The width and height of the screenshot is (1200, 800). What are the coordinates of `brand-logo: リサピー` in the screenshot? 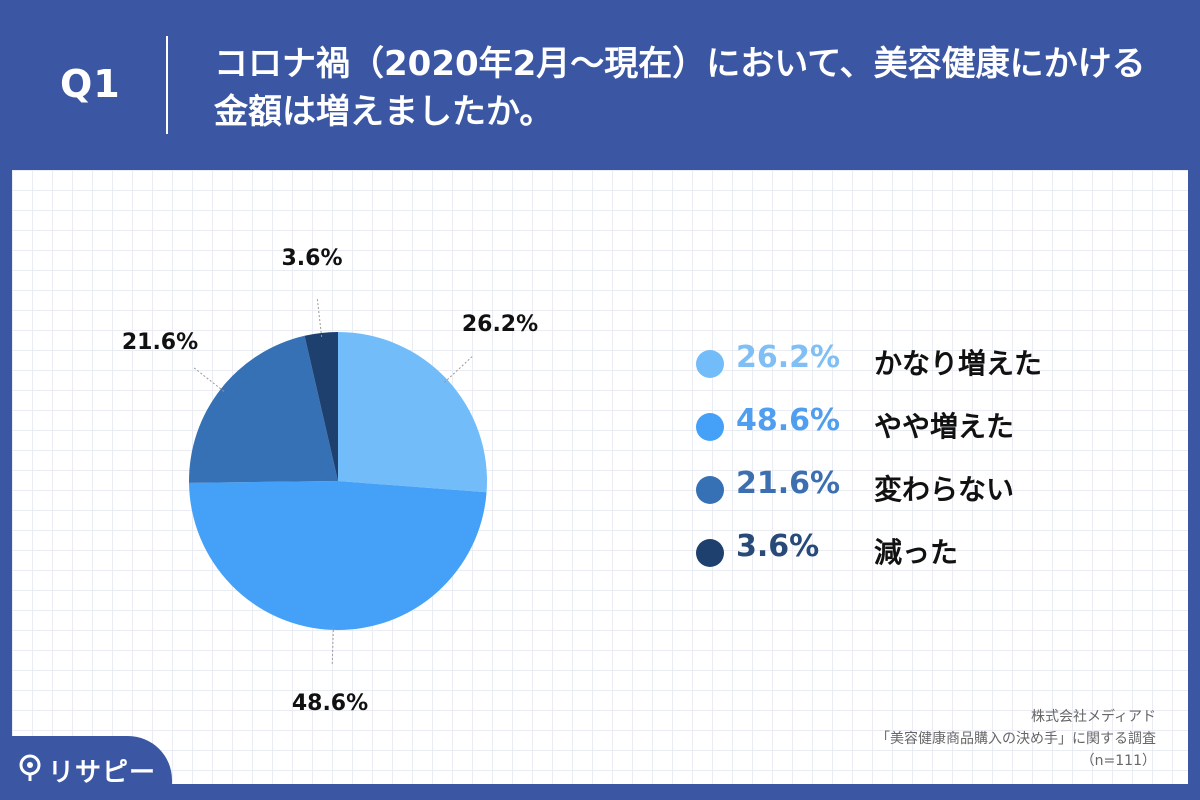 It's located at (86, 768).